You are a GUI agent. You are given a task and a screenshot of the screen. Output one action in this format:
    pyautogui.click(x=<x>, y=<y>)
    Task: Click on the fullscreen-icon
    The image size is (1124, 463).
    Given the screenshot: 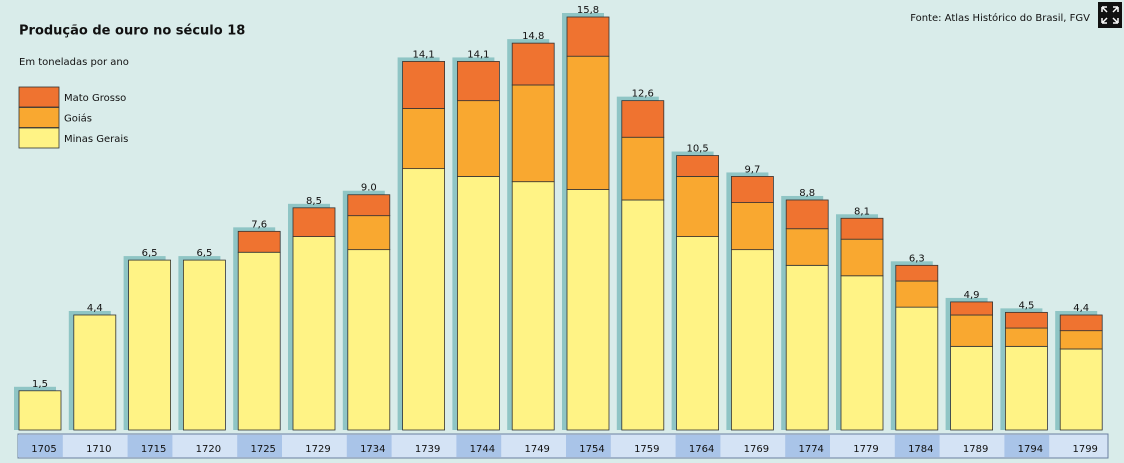 What is the action you would take?
    pyautogui.click(x=1110, y=15)
    